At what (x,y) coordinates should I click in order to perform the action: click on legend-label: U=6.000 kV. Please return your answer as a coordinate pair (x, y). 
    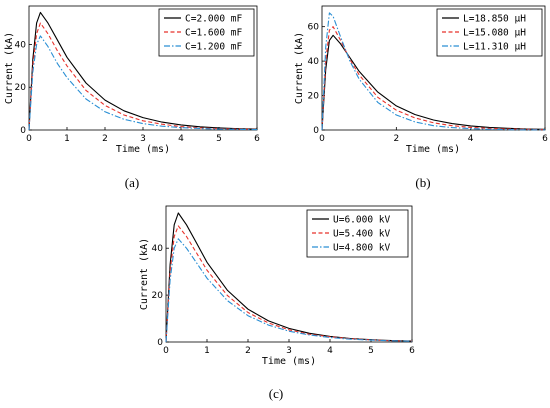
    Looking at the image, I should click on (361, 220).